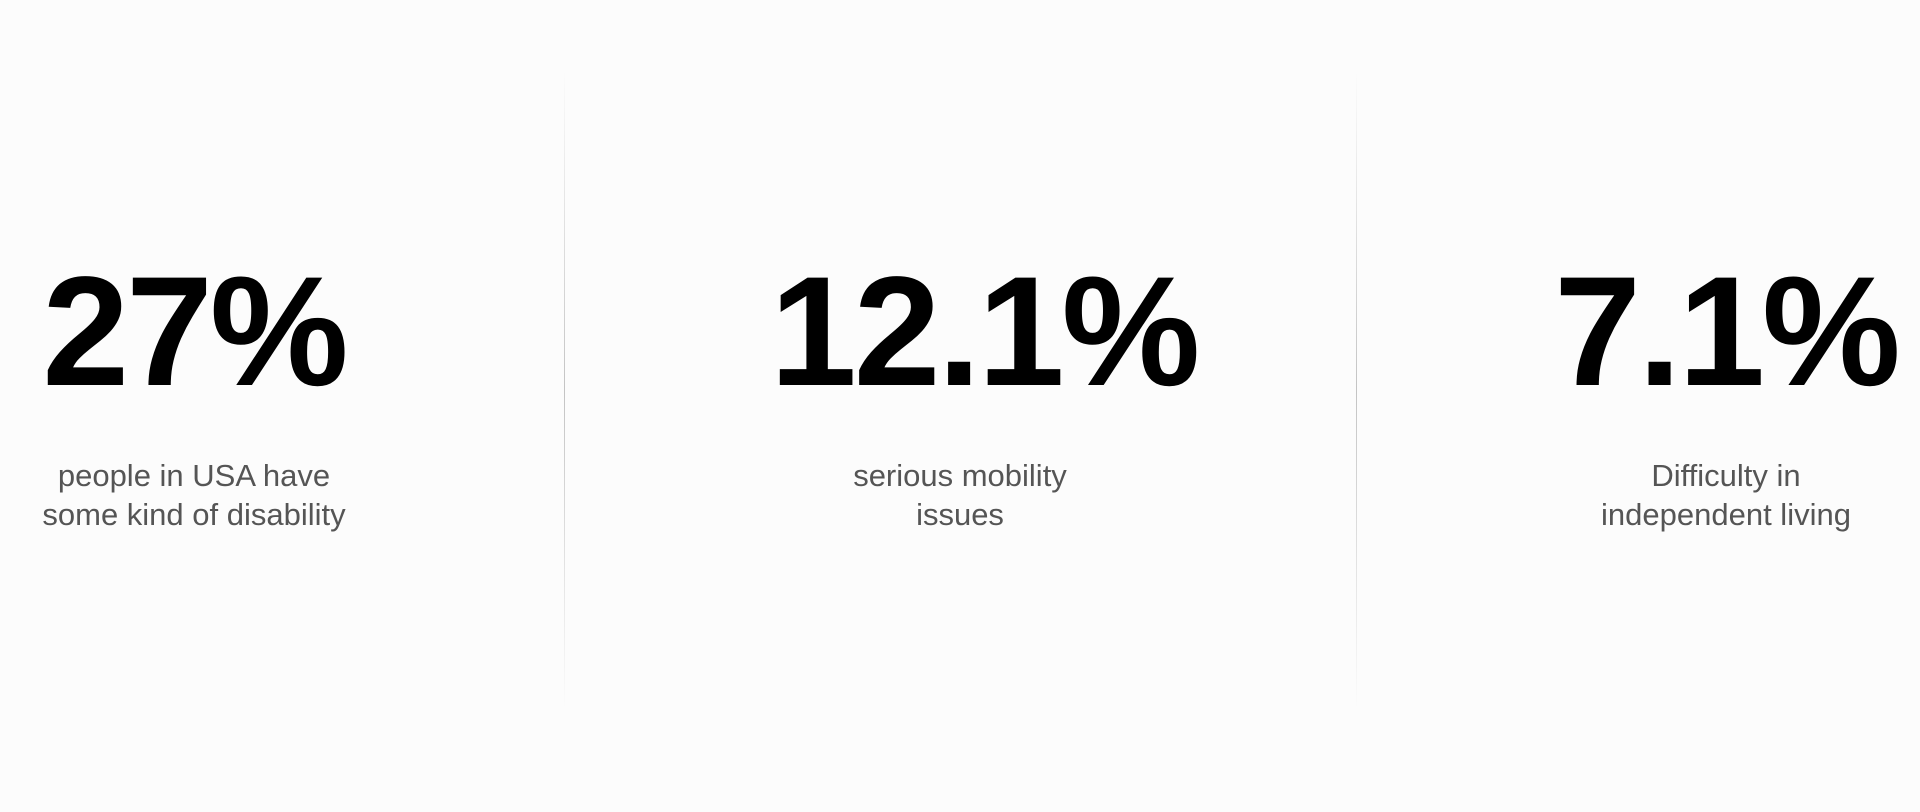  What do you see at coordinates (1726, 514) in the screenshot?
I see `stat-label-line: independent living` at bounding box center [1726, 514].